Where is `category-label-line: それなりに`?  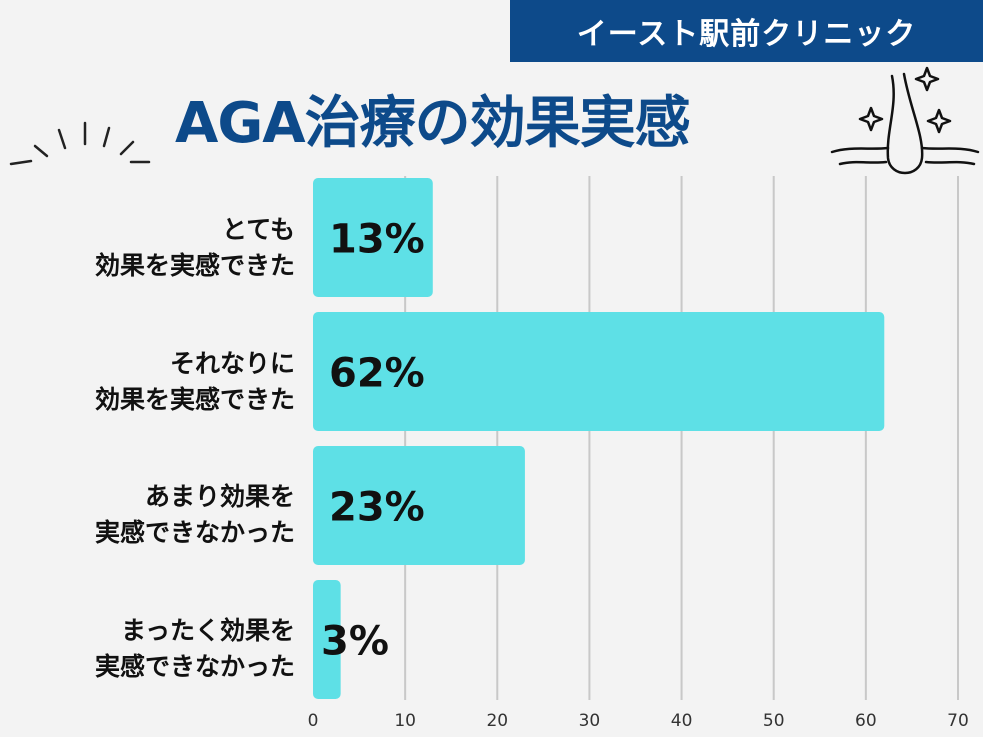 category-label-line: それなりに is located at coordinates (232, 363).